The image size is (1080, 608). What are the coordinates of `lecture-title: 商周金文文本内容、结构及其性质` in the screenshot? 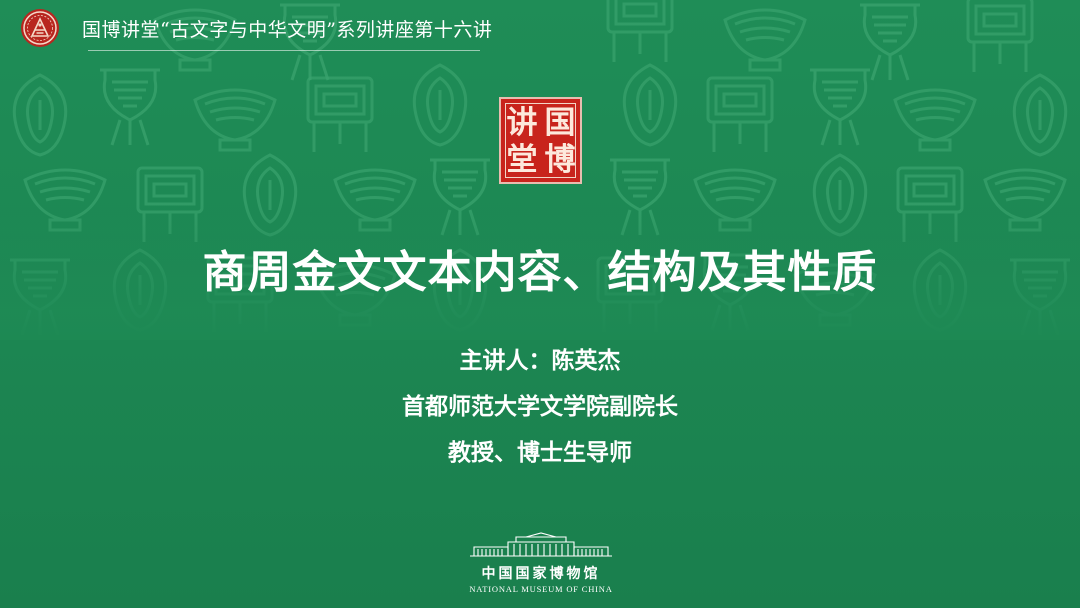 It's located at (540, 272).